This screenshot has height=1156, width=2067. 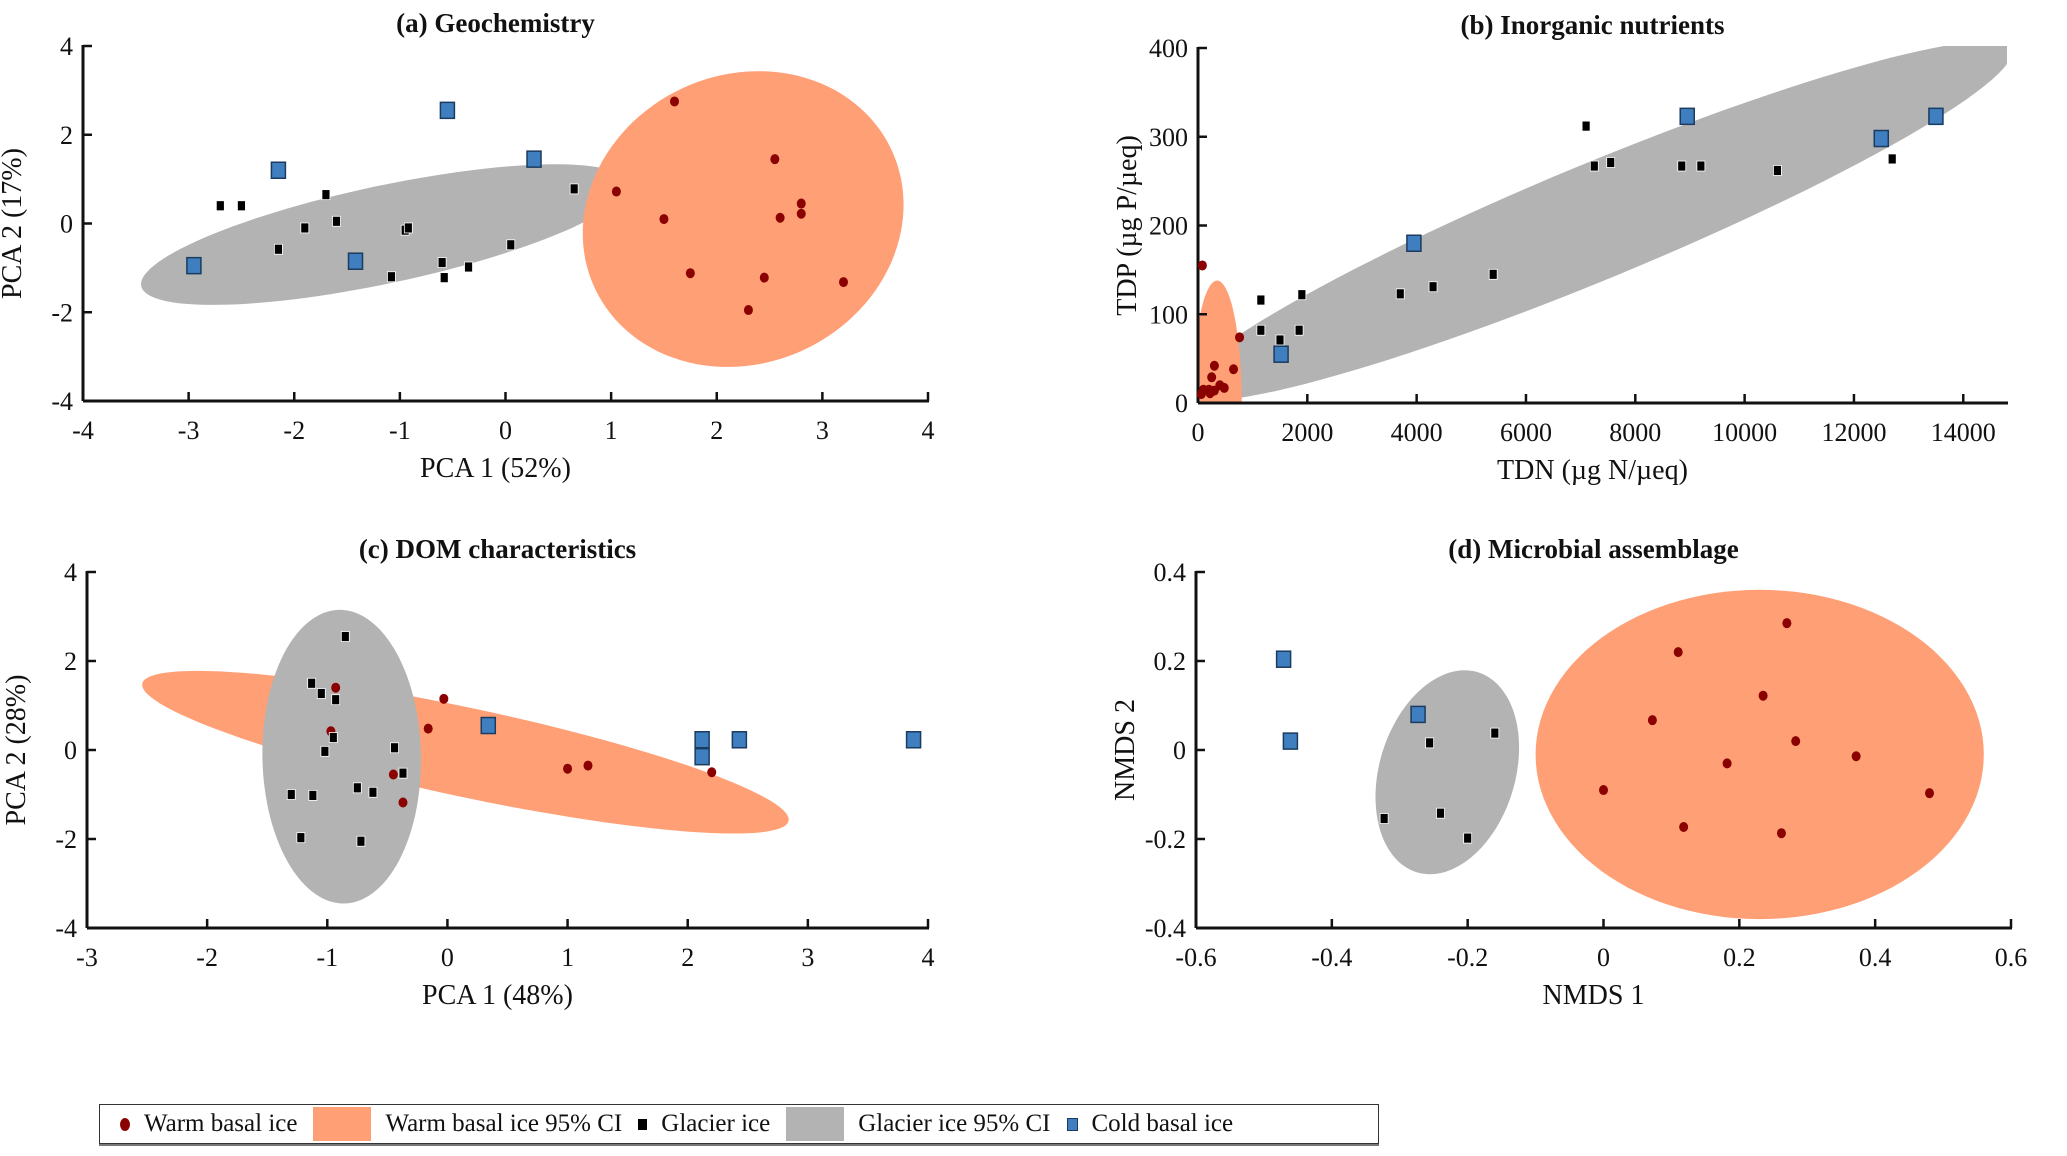 What do you see at coordinates (822, 430) in the screenshot?
I see `x-tick-label: 3` at bounding box center [822, 430].